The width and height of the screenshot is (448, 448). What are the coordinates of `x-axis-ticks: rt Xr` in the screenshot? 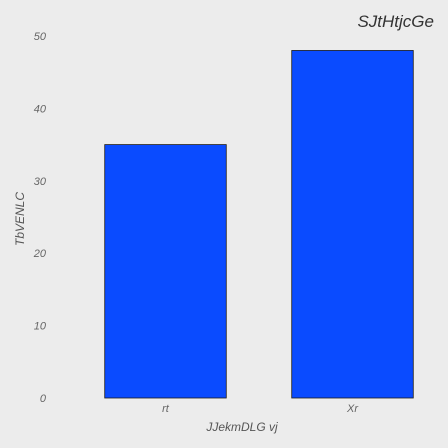 It's located at (260, 409).